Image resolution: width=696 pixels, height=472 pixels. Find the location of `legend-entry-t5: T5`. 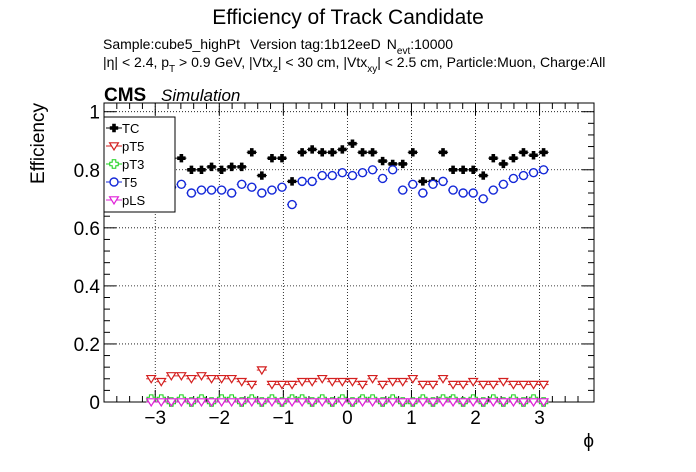

legend-entry-t5: T5 is located at coordinates (121, 182).